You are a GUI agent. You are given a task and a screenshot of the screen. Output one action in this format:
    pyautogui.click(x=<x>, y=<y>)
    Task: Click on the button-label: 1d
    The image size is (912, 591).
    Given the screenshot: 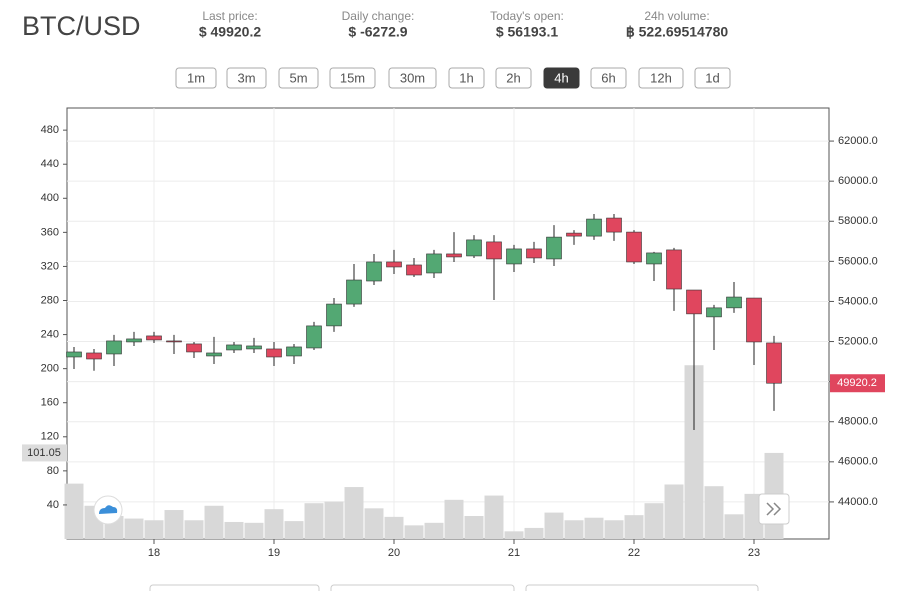 What is the action you would take?
    pyautogui.click(x=712, y=77)
    